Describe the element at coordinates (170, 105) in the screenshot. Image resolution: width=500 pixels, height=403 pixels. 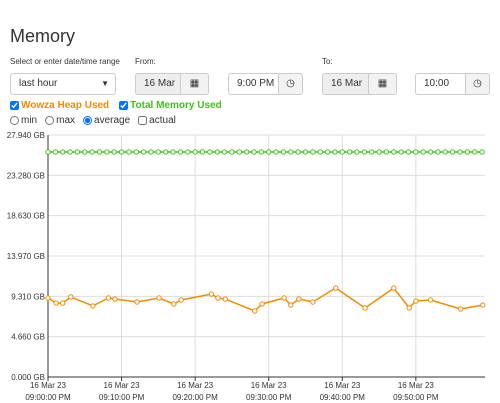
I see `legend-item: Total Memory Used` at that location.